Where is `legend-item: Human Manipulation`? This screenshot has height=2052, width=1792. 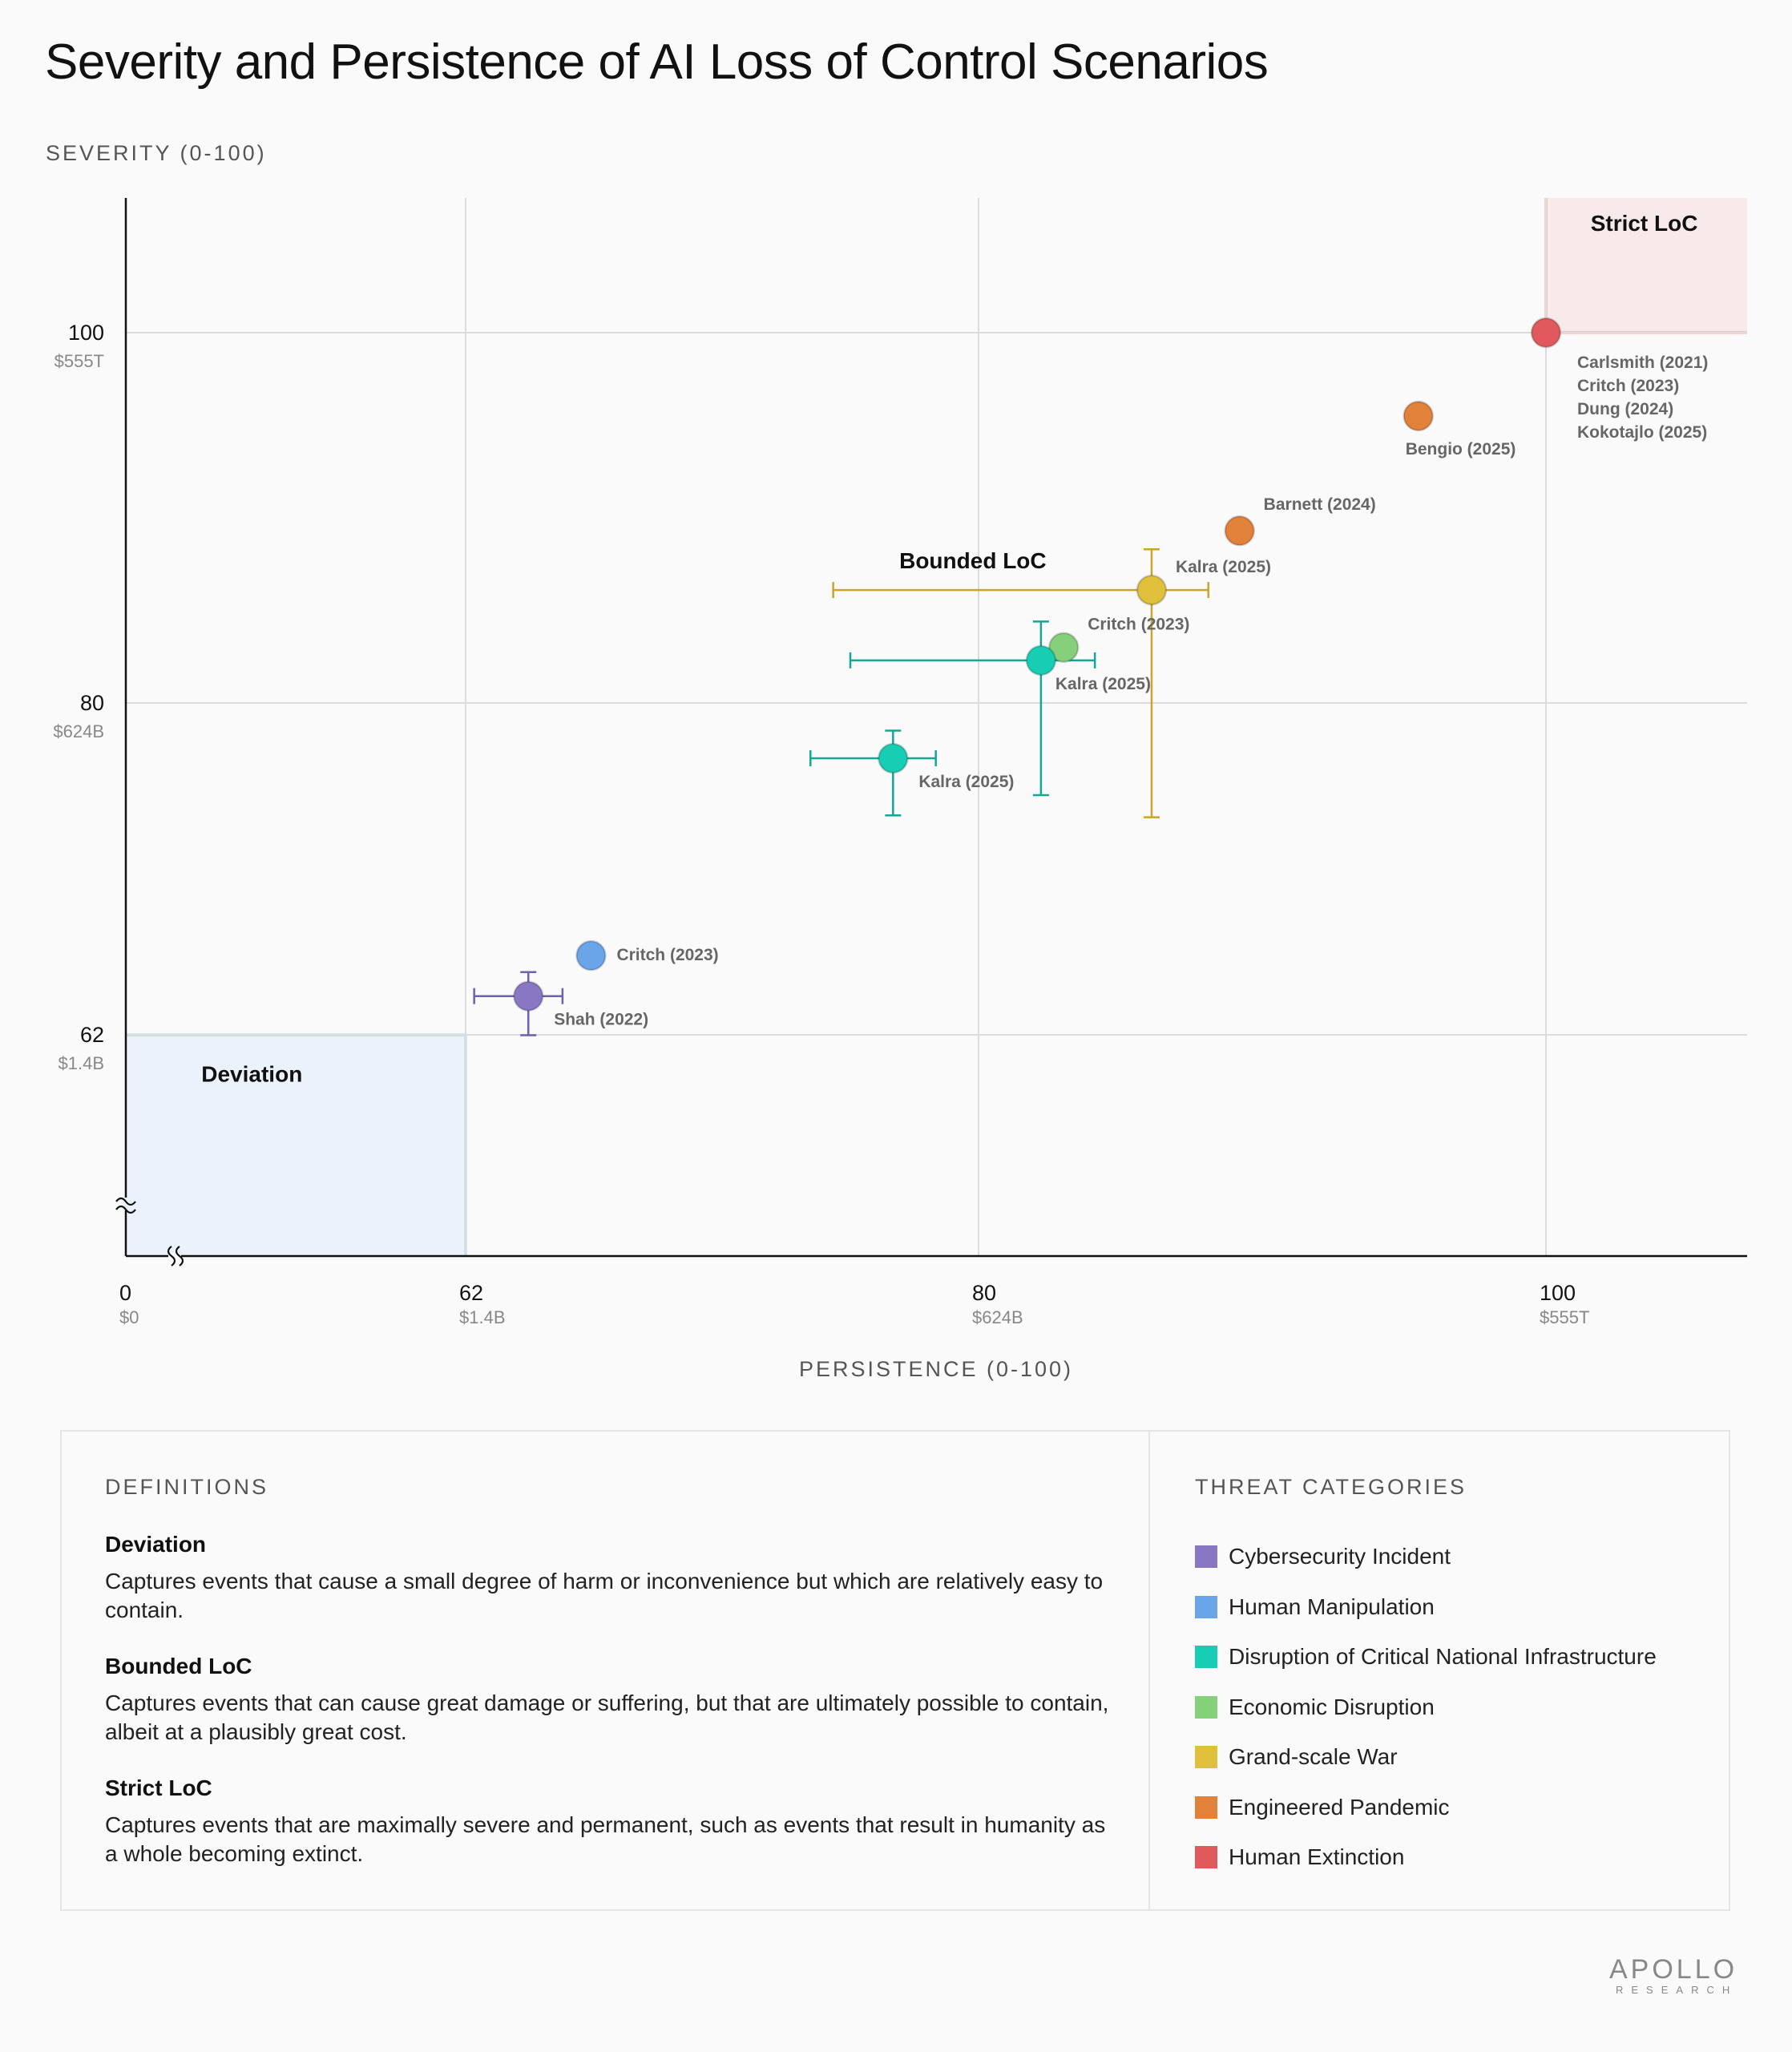
legend-item: Human Manipulation is located at coordinates (1452, 1607).